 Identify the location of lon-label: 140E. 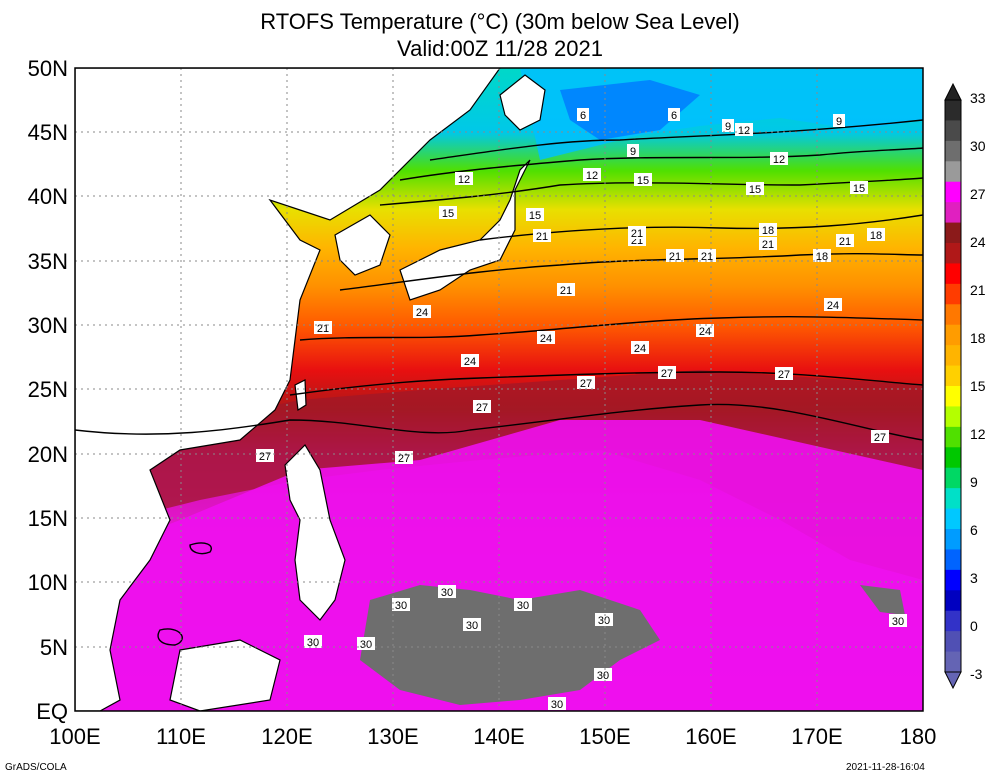
(499, 736).